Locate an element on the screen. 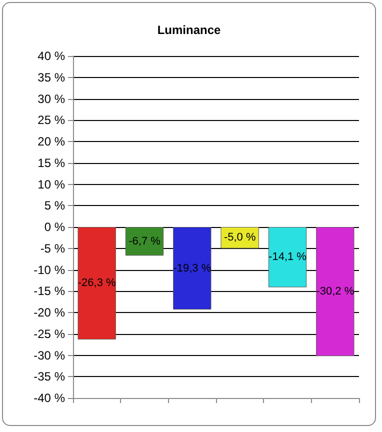 This screenshot has height=432, width=382. y-tick-label: 0 % is located at coordinates (55, 227).